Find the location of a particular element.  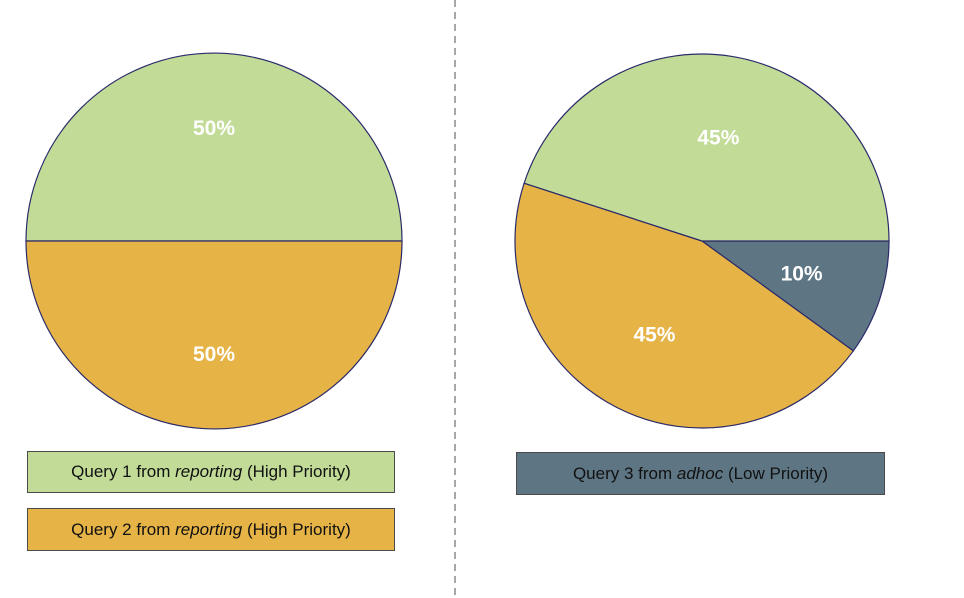

legend-item-query-3-suffix: (Low Priority) is located at coordinates (778, 473).